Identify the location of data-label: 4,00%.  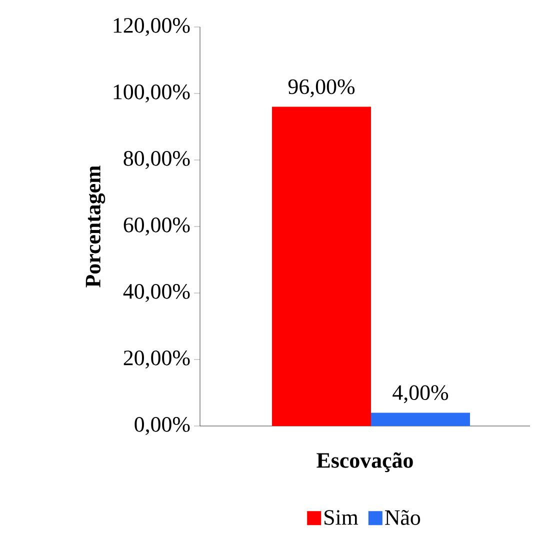
(420, 394).